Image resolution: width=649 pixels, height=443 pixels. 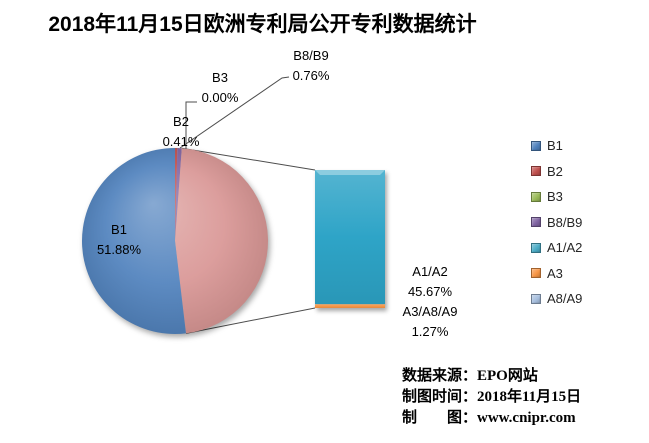 What do you see at coordinates (262, 24) in the screenshot?
I see `chart-title: 2018年11月15日欧洲专利局公开专利数据统计` at bounding box center [262, 24].